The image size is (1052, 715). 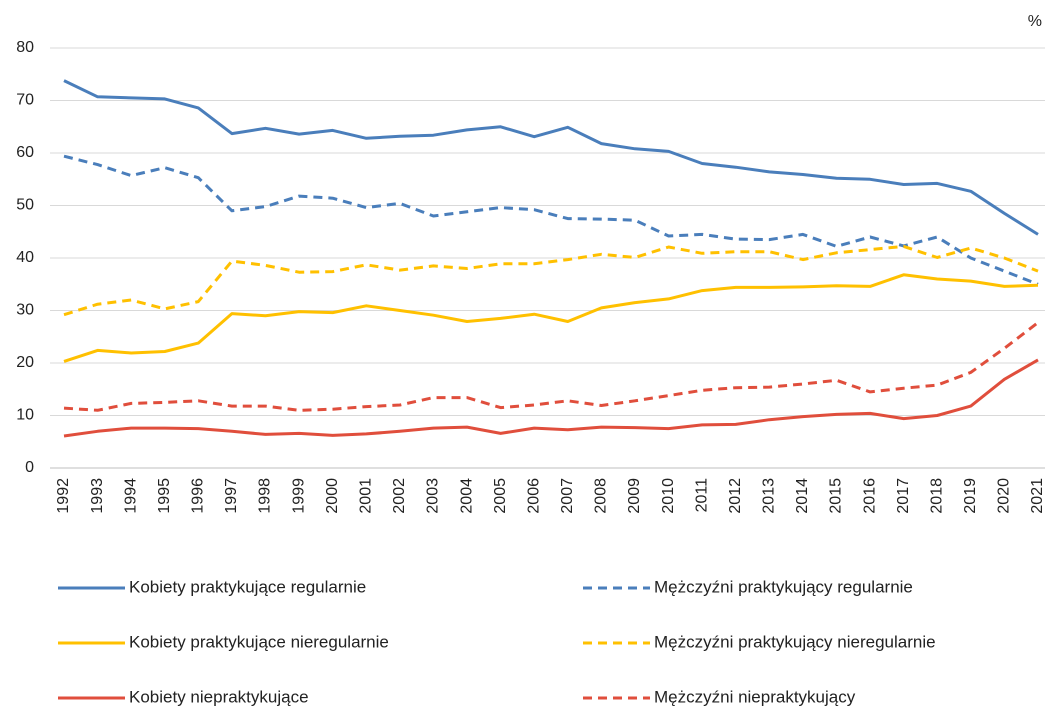 I want to click on x-tick-label: 2014, so click(x=802, y=496).